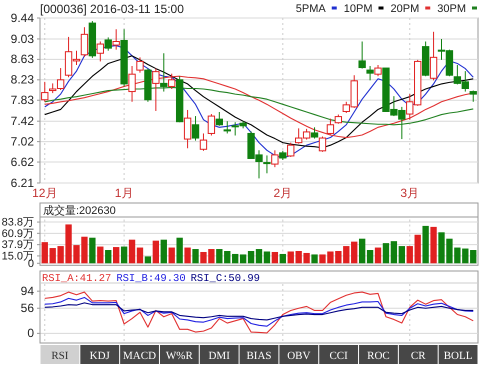 This screenshot has width=483, height=365. Describe the element at coordinates (311, 9) in the screenshot. I see `legend-label: 5PMA` at that location.